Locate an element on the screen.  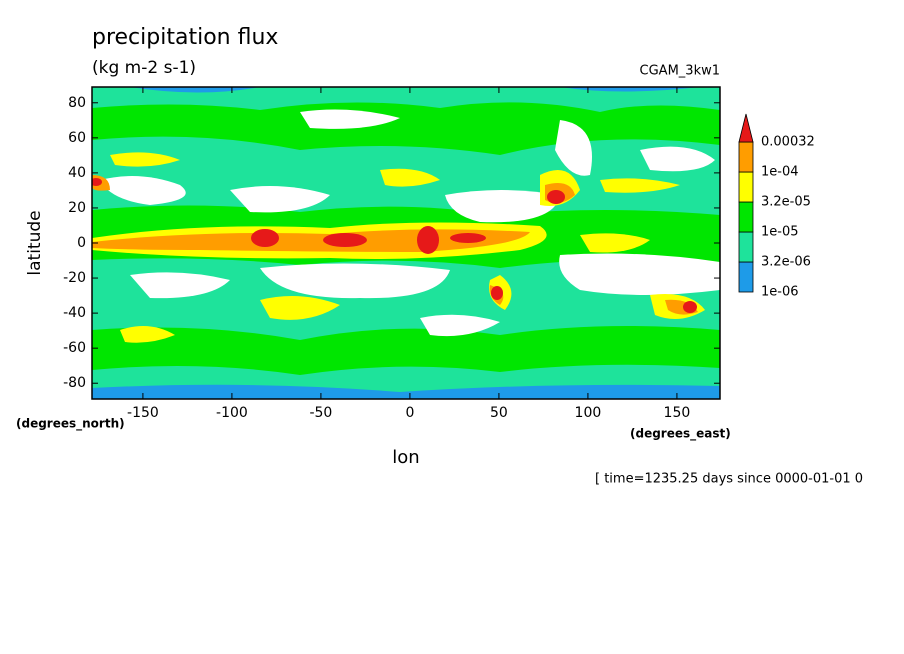
y-units: (degrees_north) is located at coordinates (70, 424).